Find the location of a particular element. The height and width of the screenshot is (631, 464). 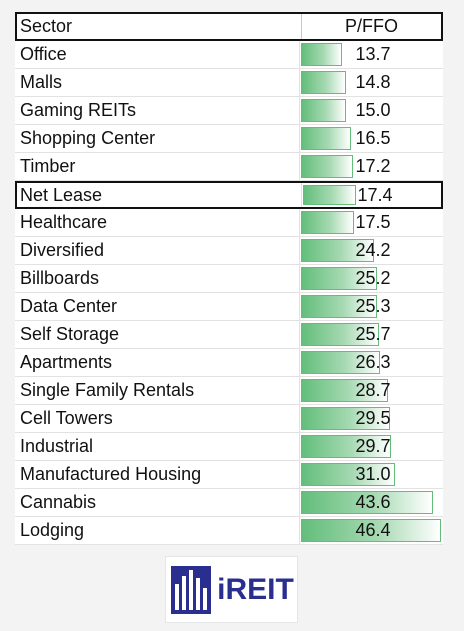

pffo-cell: 29.5 is located at coordinates (371, 418).